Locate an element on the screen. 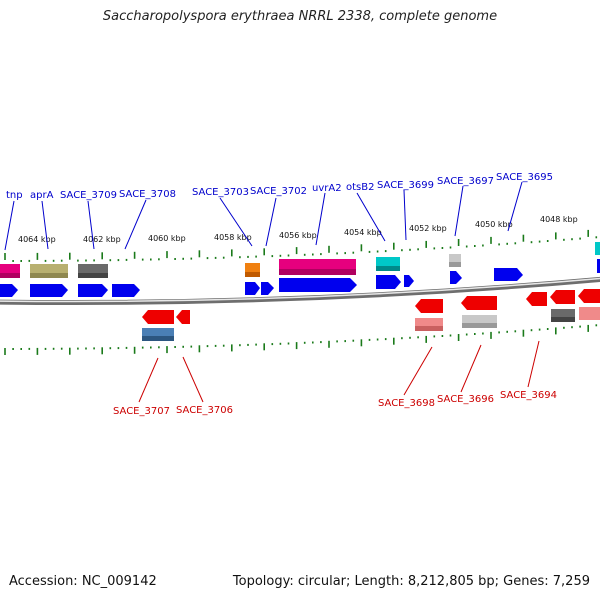  bottom-leader-lines is located at coordinates (339, 371).